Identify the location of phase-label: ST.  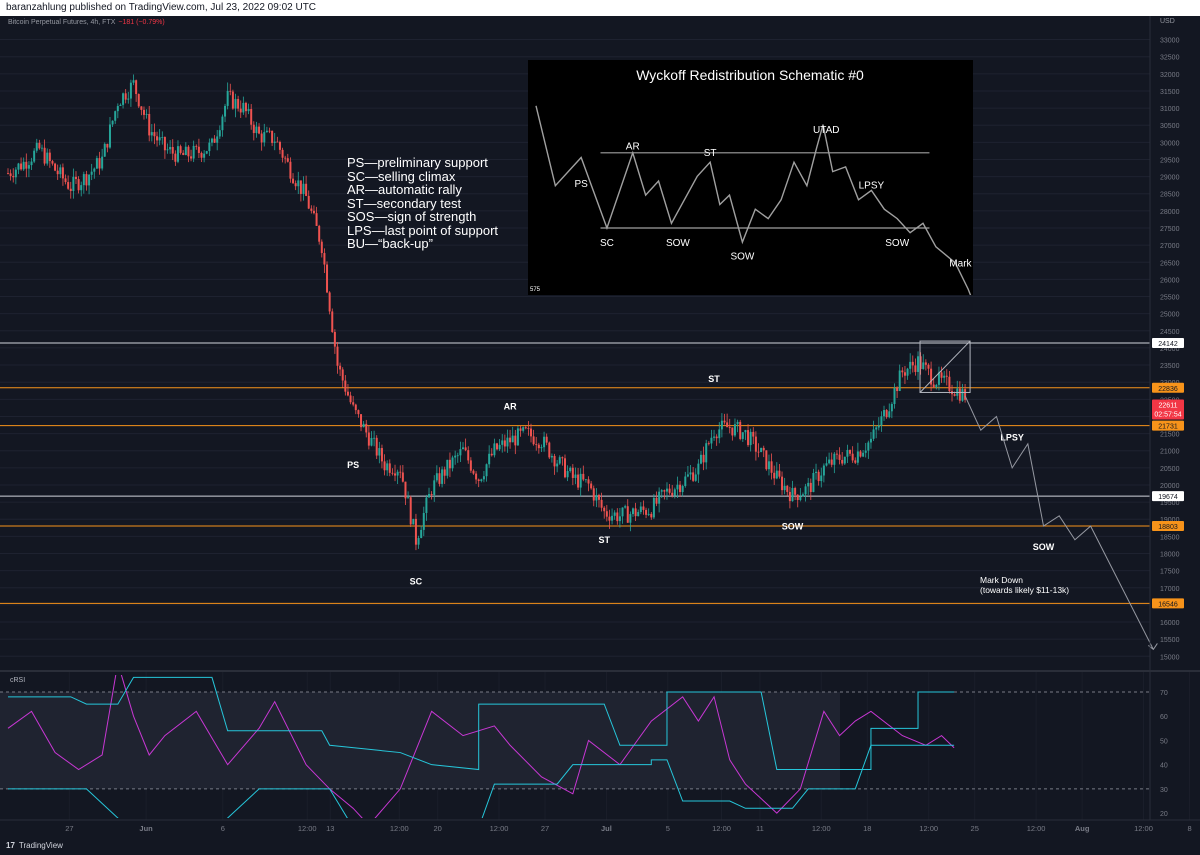
(604, 540).